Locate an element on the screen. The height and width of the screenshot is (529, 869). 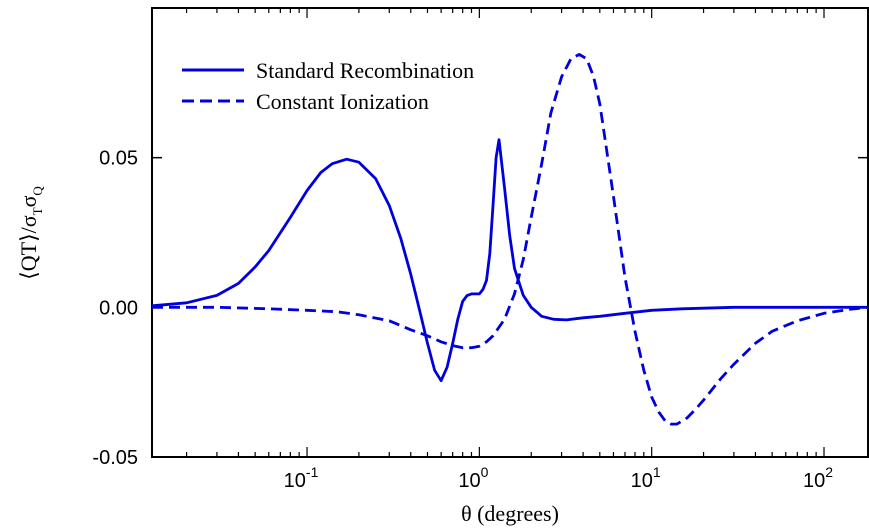
y-axis-label-main: ⟨QT⟩/σ is located at coordinates (28, 247).